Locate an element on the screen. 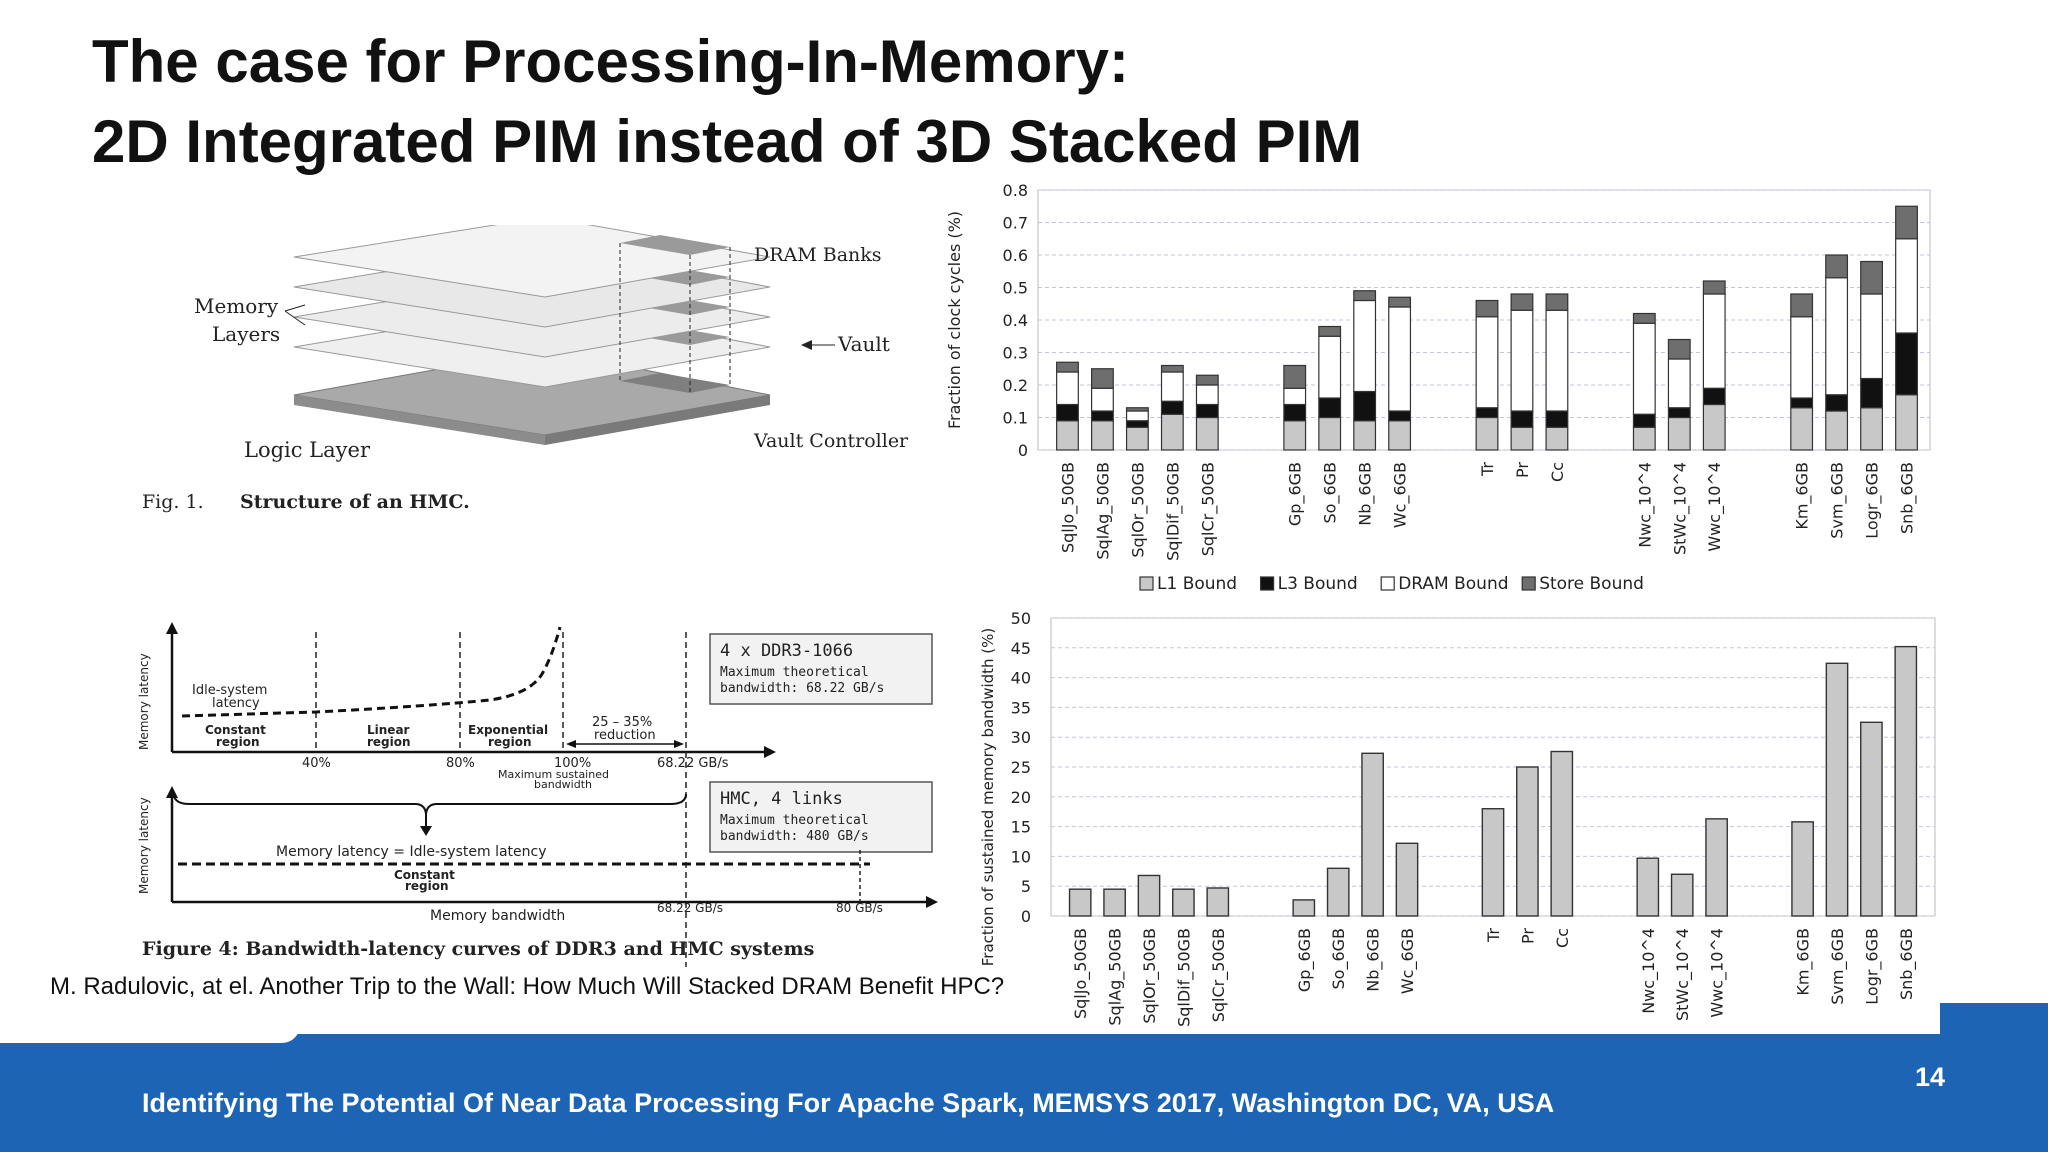  legend-label-l1-bound: L1 Bound is located at coordinates (1197, 584).